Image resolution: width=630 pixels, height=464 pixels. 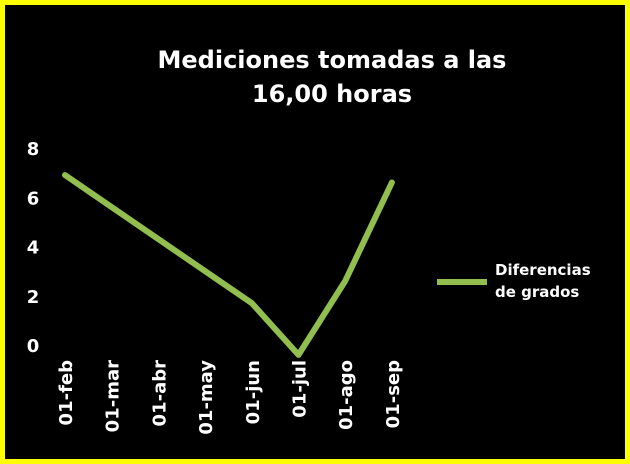 I want to click on x-tick-label: 01-sep, so click(x=393, y=394).